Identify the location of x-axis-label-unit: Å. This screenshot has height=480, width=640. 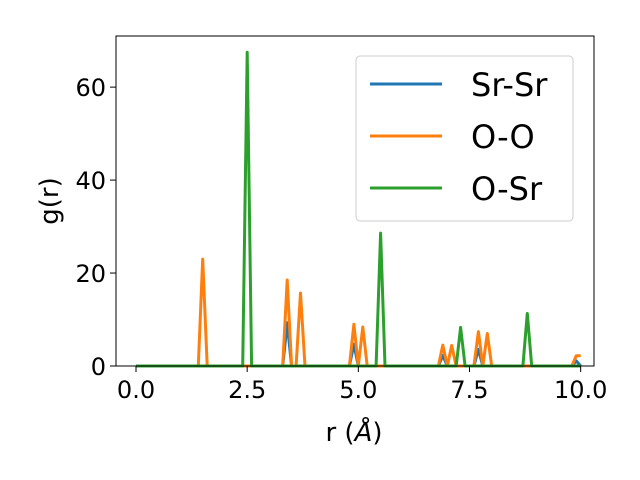
(363, 432).